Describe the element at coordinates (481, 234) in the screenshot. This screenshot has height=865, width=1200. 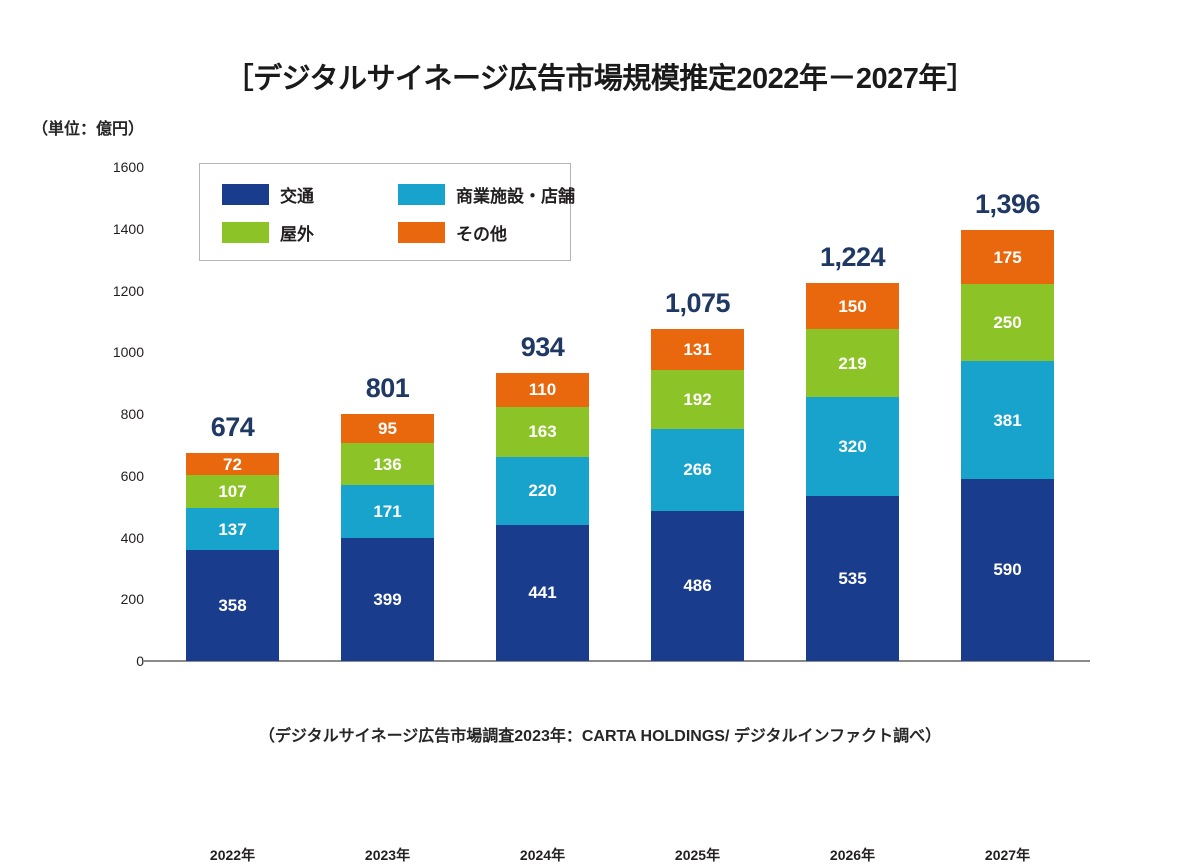
I see `legend-label: その他` at that location.